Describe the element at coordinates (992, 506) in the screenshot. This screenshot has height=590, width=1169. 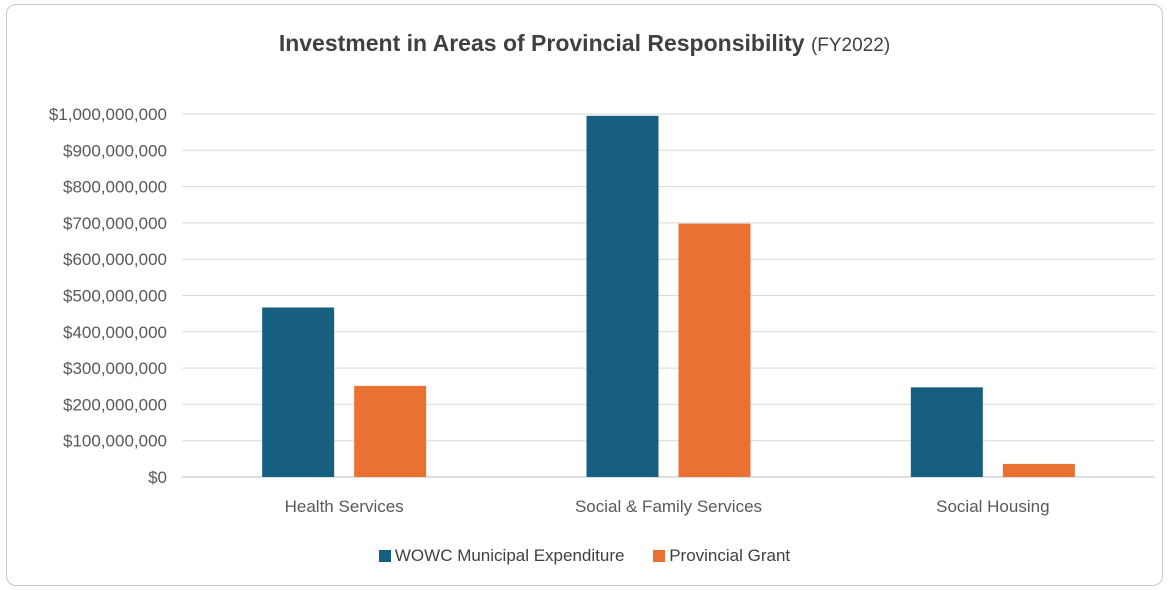
I see `x-tick-label: Social Housing` at that location.